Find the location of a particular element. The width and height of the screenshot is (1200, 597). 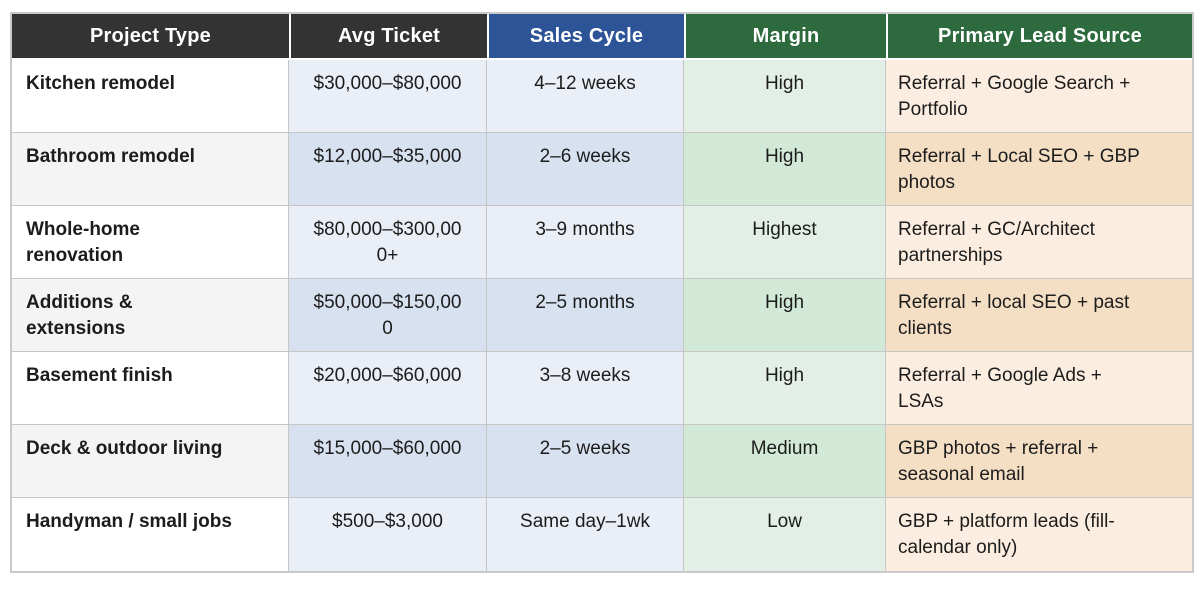

cell-primary-lead-source: Referral + Google Search + Portfolio is located at coordinates (1039, 96).